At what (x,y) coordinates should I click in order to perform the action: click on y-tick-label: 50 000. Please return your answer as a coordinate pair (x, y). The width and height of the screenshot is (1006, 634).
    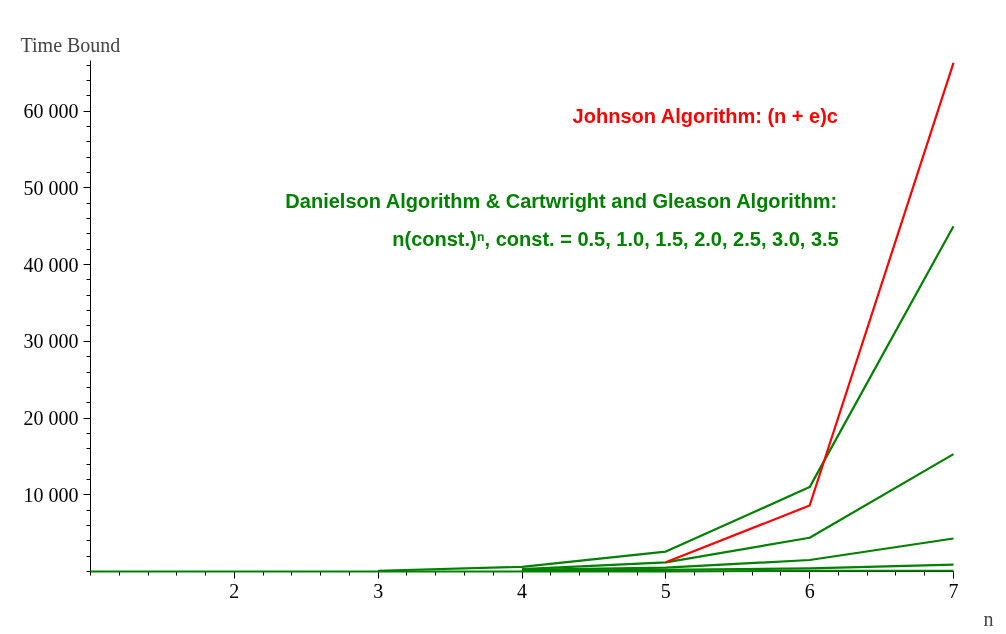
    Looking at the image, I should click on (51, 187).